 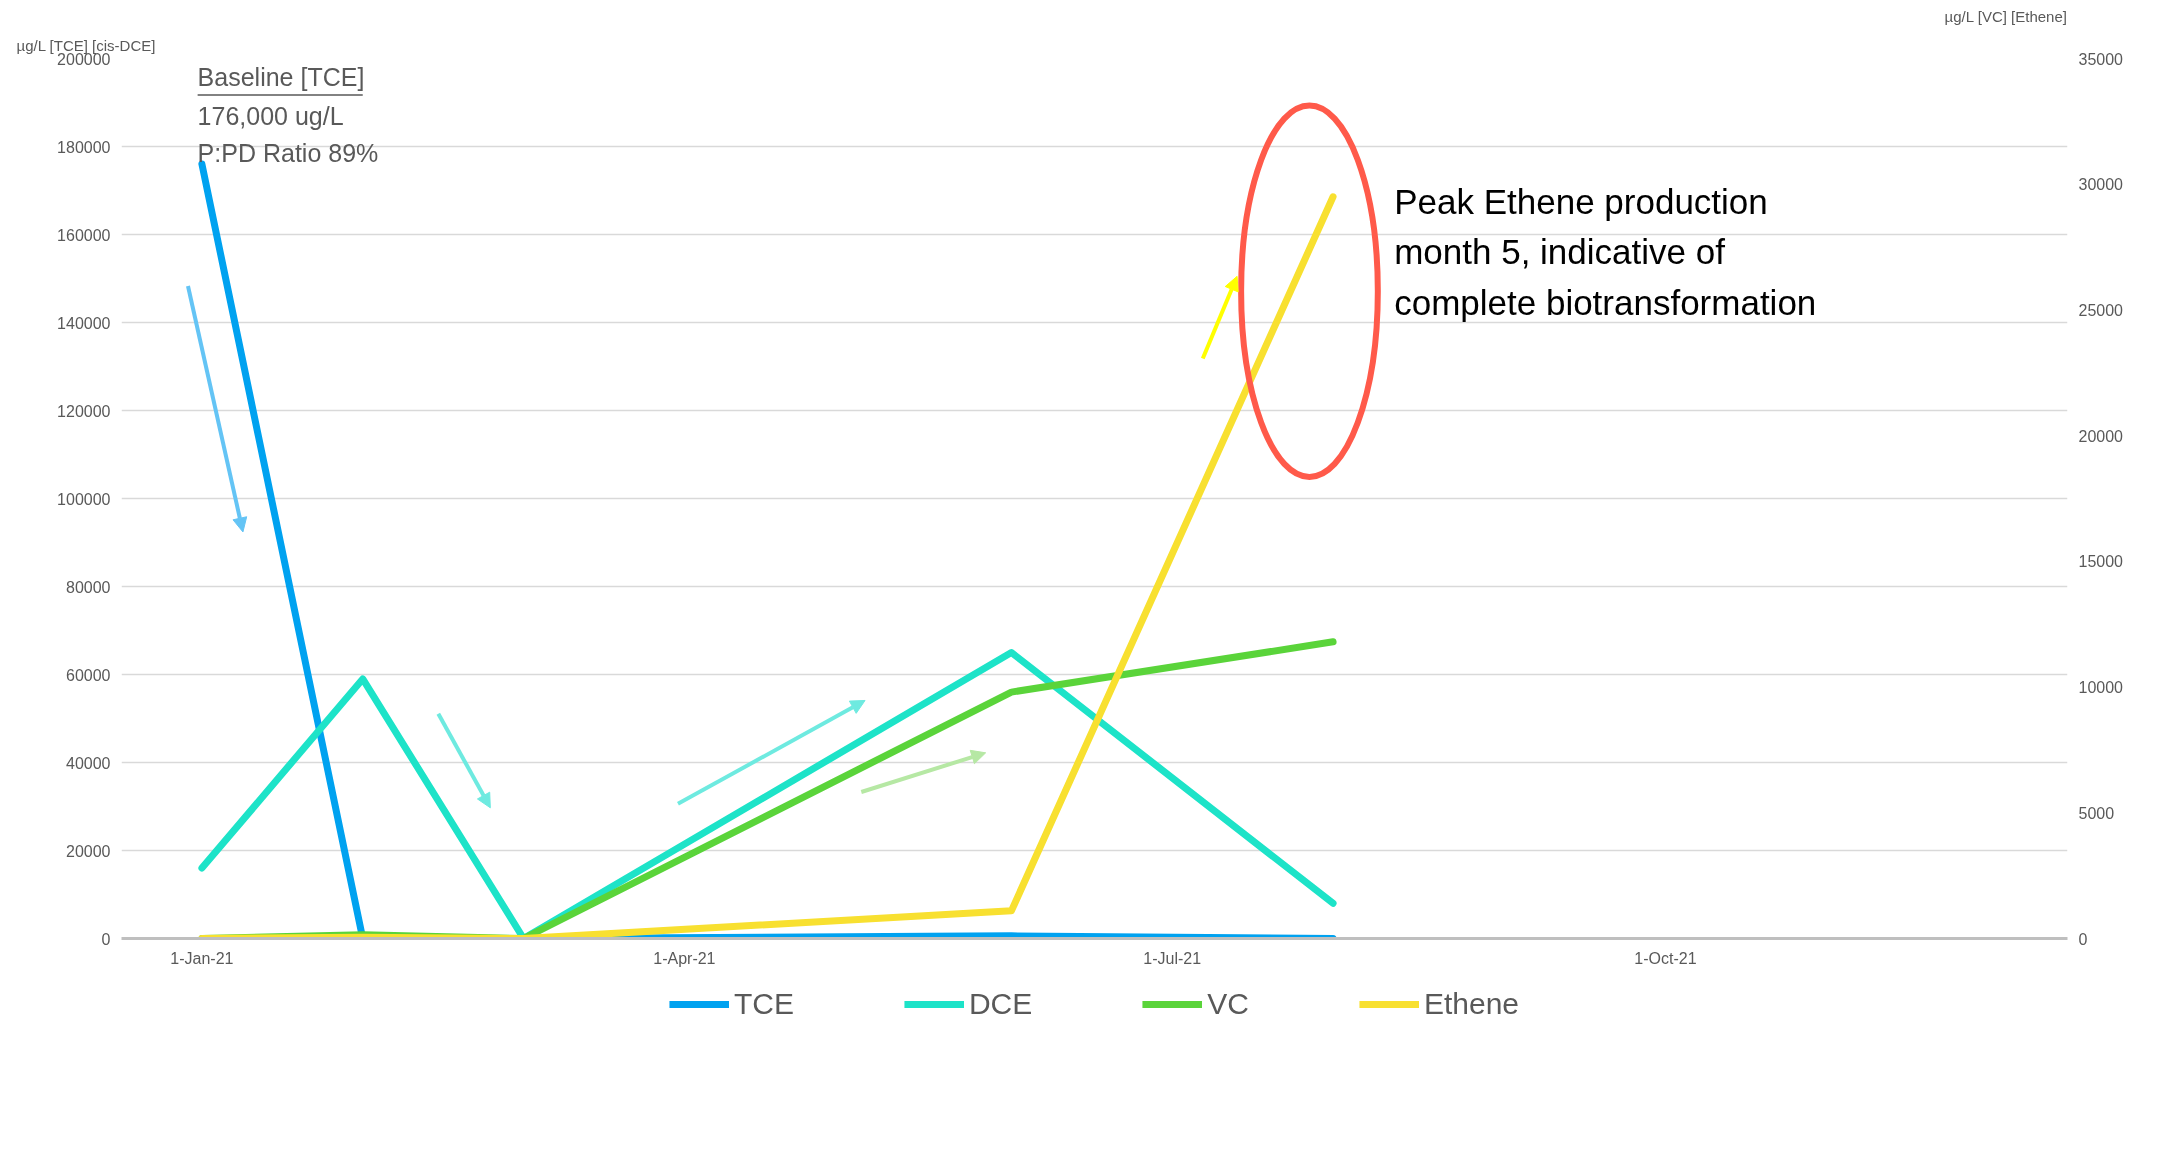 What do you see at coordinates (84, 323) in the screenshot?
I see `y-tick-label: 140000` at bounding box center [84, 323].